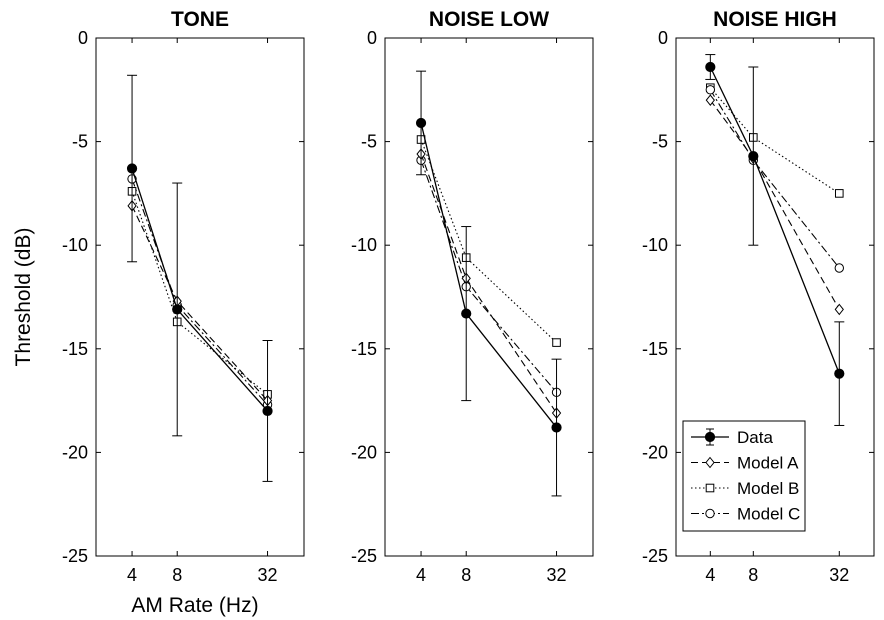 The height and width of the screenshot is (620, 884). What do you see at coordinates (489, 19) in the screenshot?
I see `chart-title: NOISE LOW` at bounding box center [489, 19].